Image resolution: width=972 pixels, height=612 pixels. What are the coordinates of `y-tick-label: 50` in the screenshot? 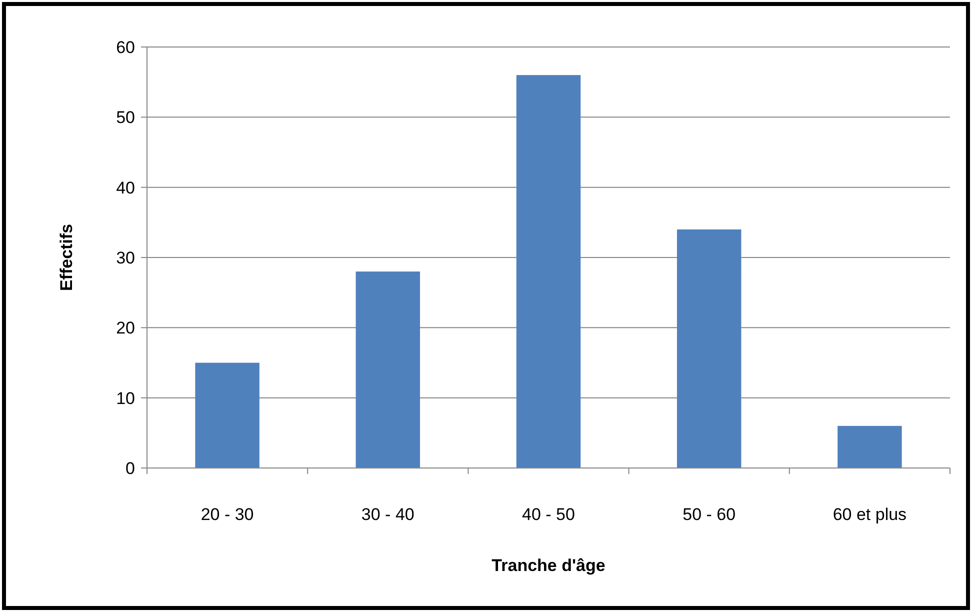 It's located at (125, 118).